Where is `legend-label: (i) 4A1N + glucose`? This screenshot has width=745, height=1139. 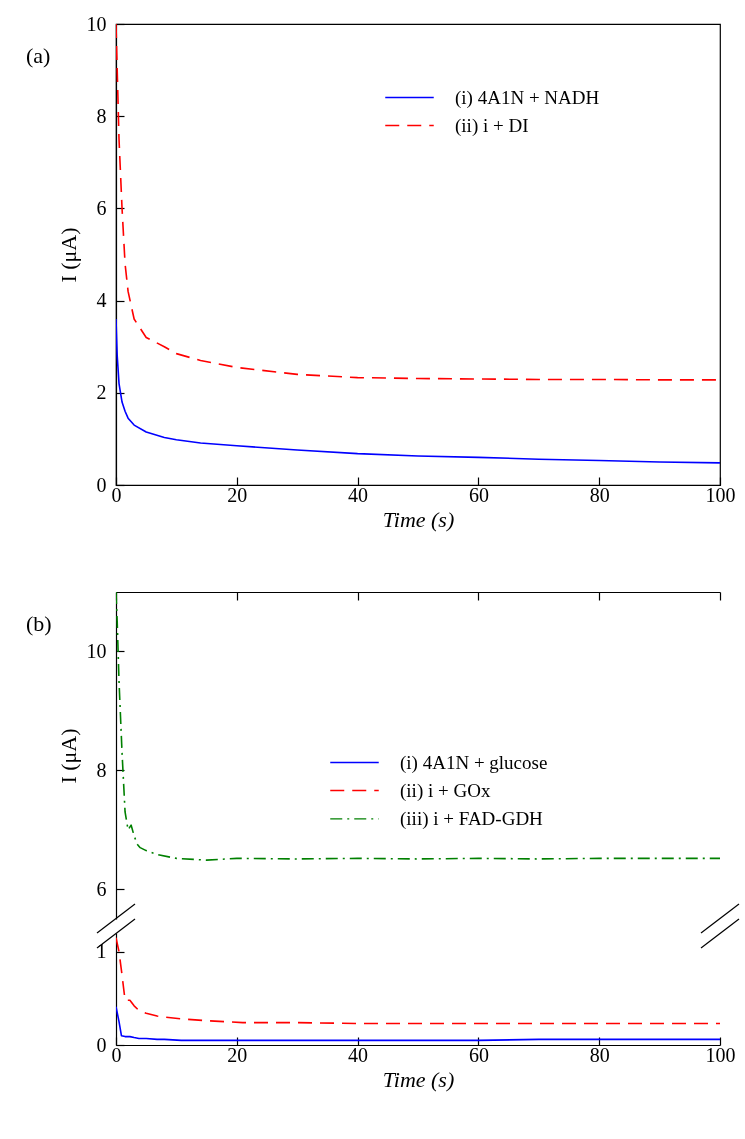
legend-label: (i) 4A1N + glucose is located at coordinates (474, 762).